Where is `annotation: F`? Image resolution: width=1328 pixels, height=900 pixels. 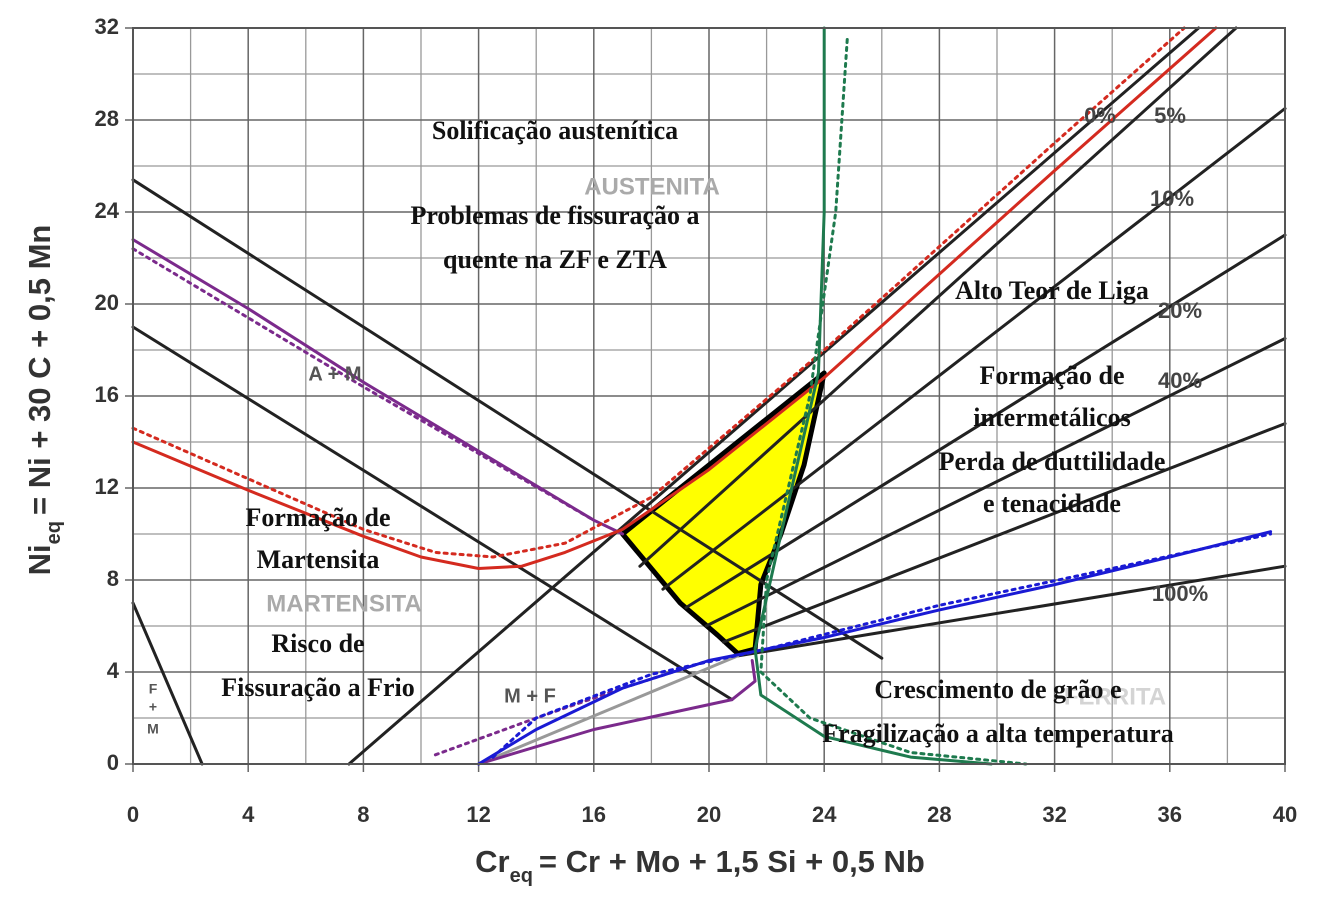
annotation: F is located at coordinates (153, 689).